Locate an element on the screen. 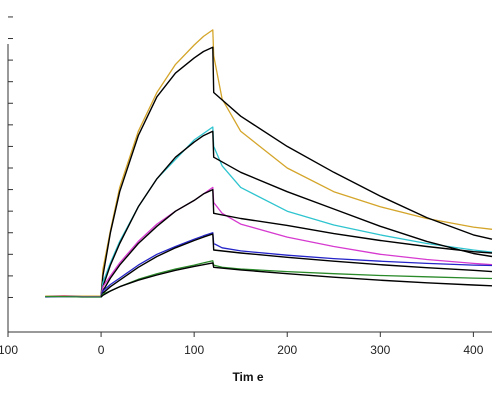 This screenshot has height=400, width=495. x-axis-title: Tim e is located at coordinates (247, 377).